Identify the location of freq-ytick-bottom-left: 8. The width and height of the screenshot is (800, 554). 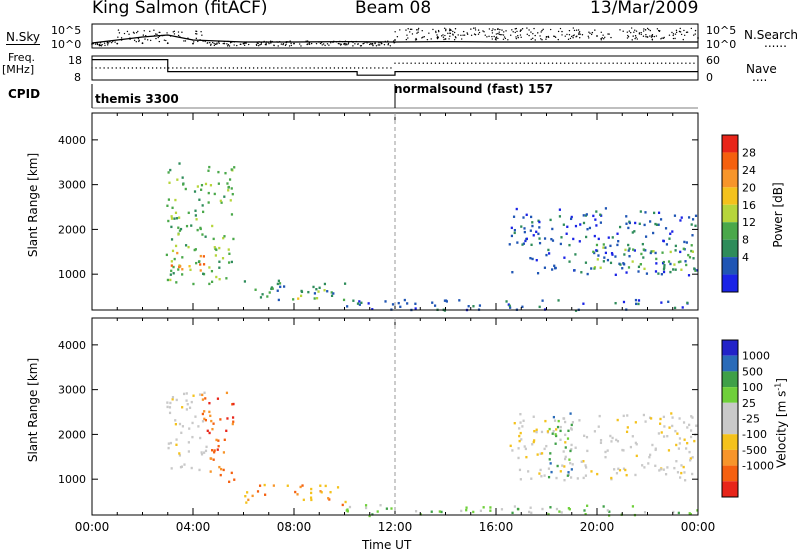
(77, 77).